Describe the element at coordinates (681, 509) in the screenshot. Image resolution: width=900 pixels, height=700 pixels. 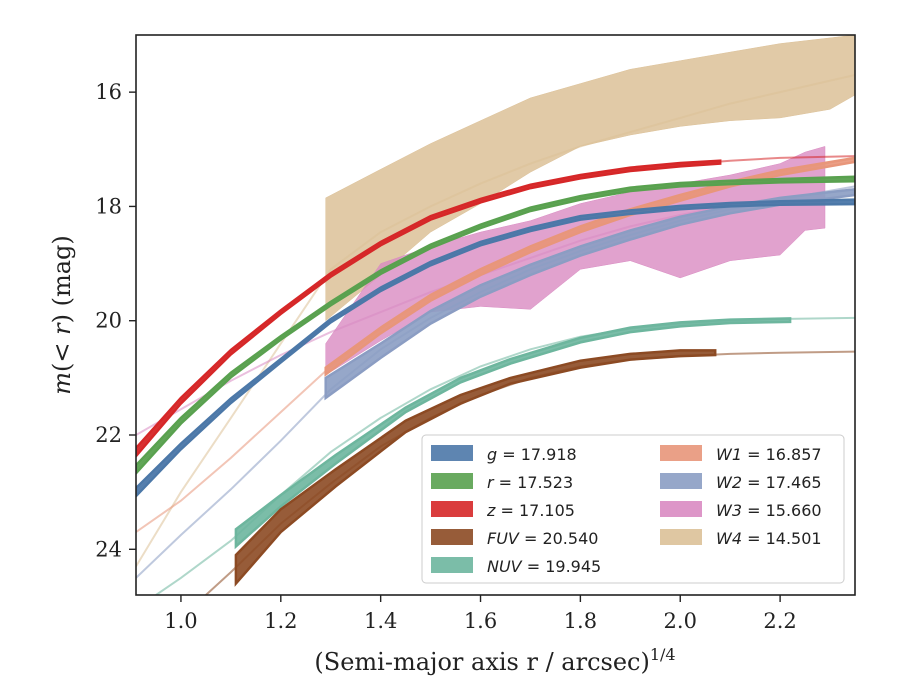
I see `legend-swatch-w3` at that location.